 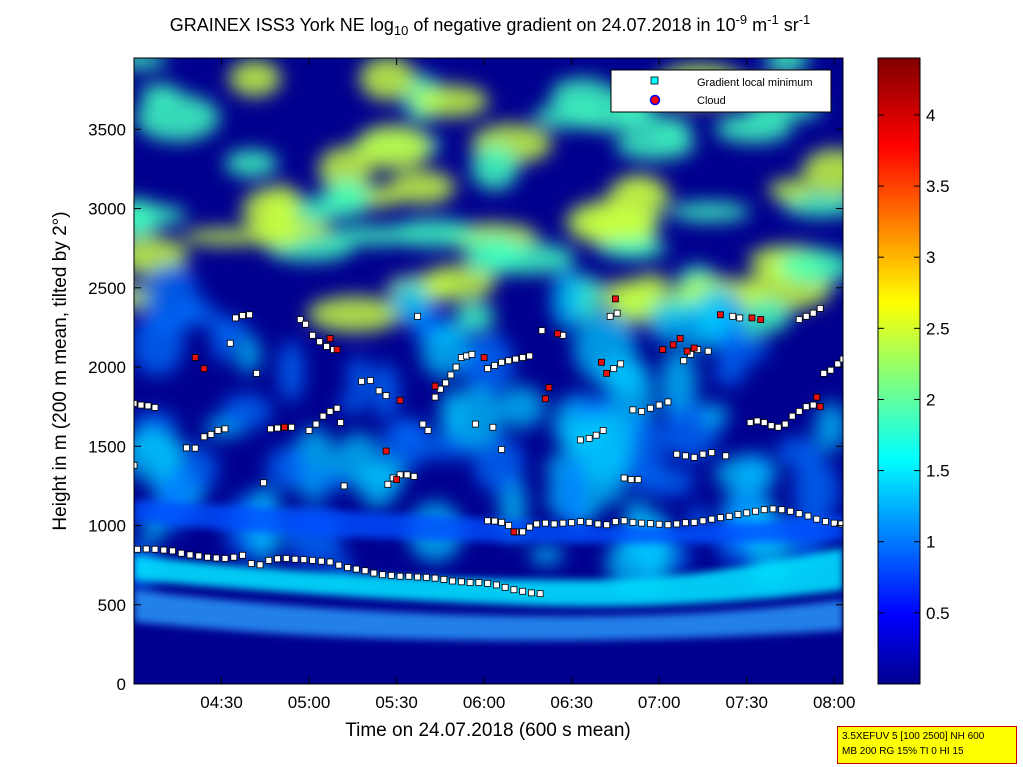 I want to click on x-tick-label: 07:30, so click(x=746, y=702).